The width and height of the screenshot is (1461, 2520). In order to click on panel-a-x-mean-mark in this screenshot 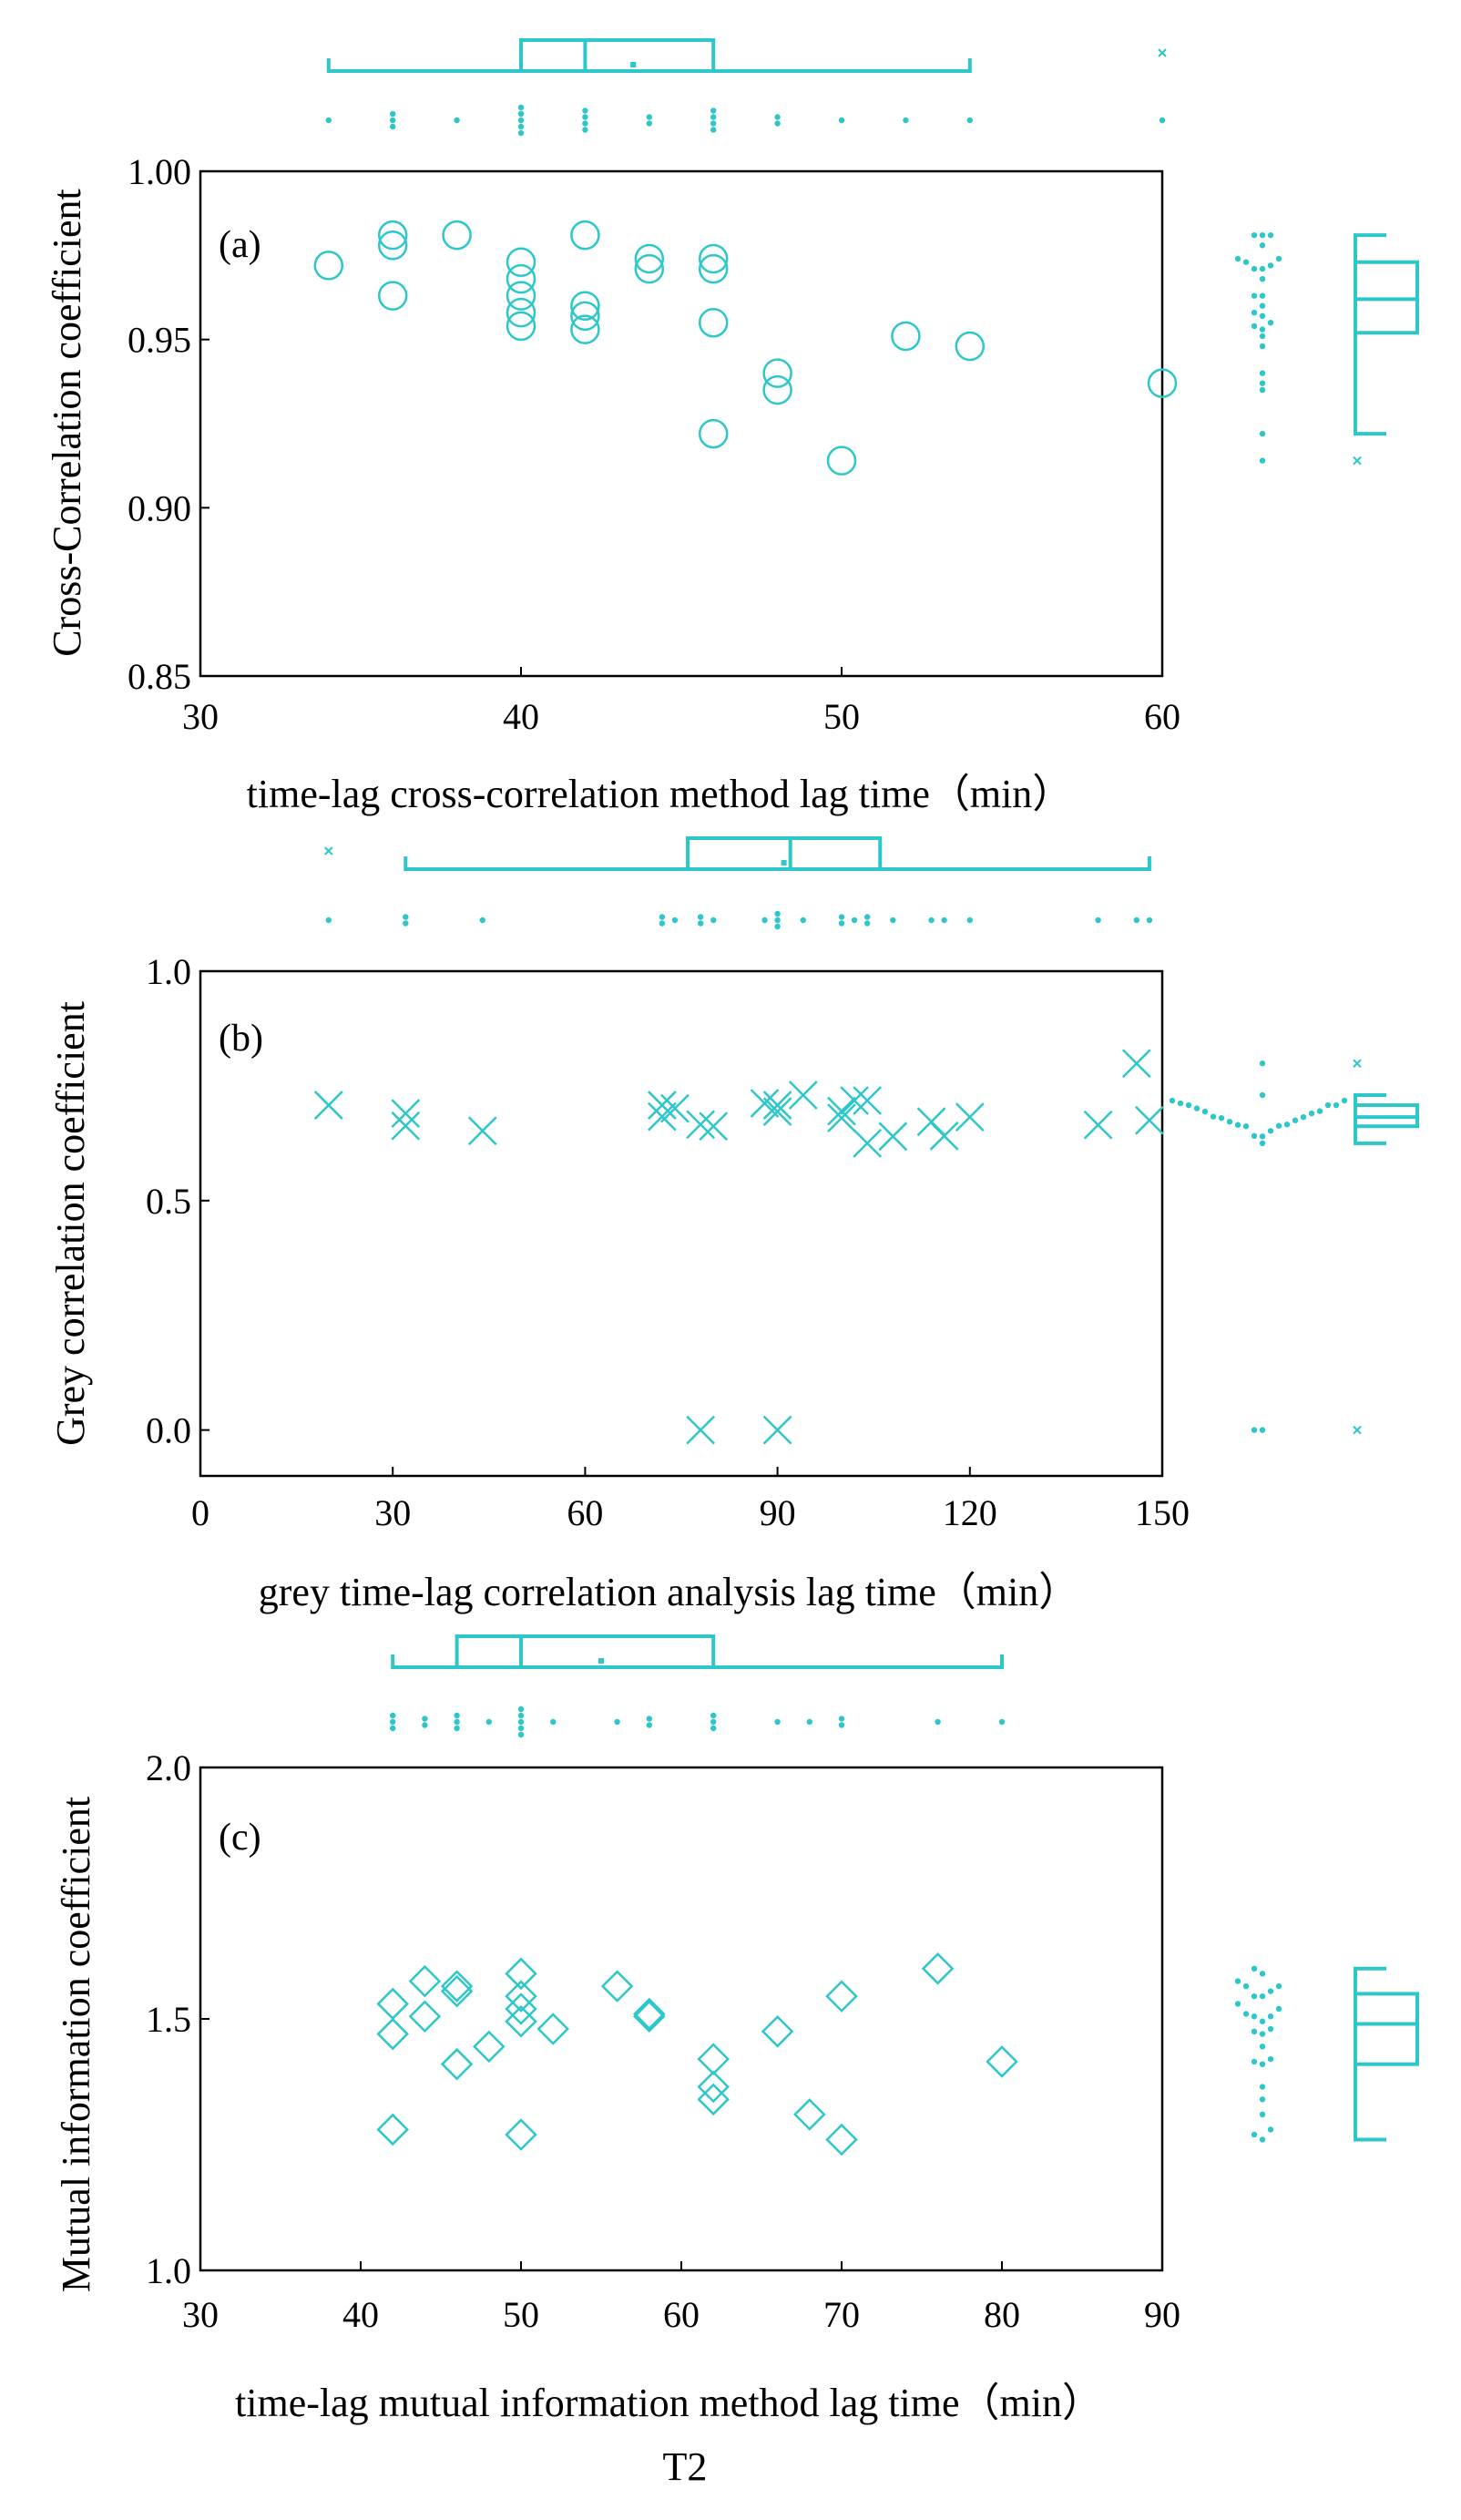, I will do `click(633, 65)`.